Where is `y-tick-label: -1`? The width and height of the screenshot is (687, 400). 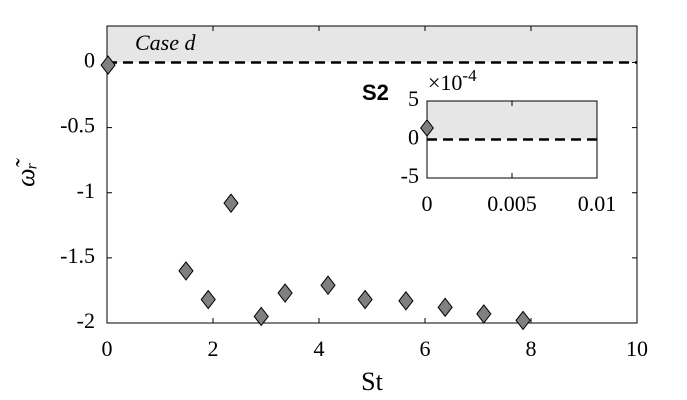 y-tick-label: -1 is located at coordinates (86, 190).